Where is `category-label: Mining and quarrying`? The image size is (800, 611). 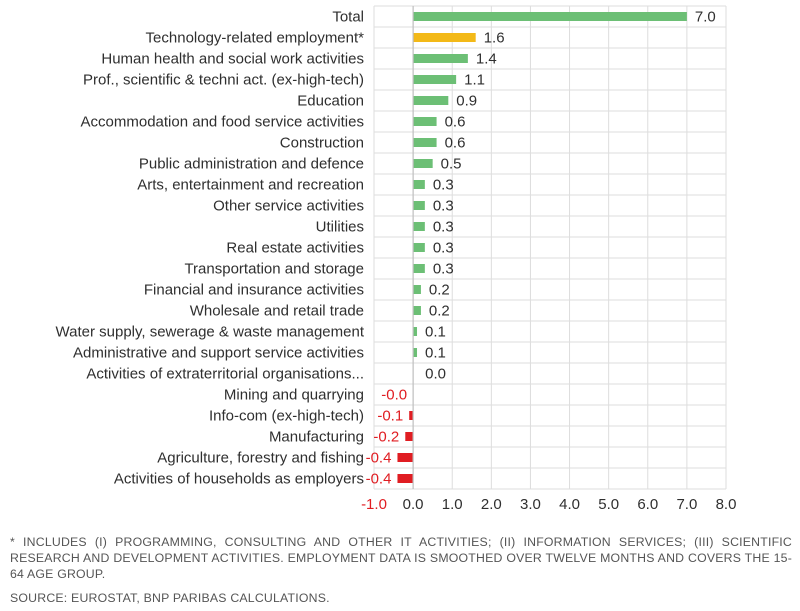
category-label: Mining and quarrying is located at coordinates (294, 395).